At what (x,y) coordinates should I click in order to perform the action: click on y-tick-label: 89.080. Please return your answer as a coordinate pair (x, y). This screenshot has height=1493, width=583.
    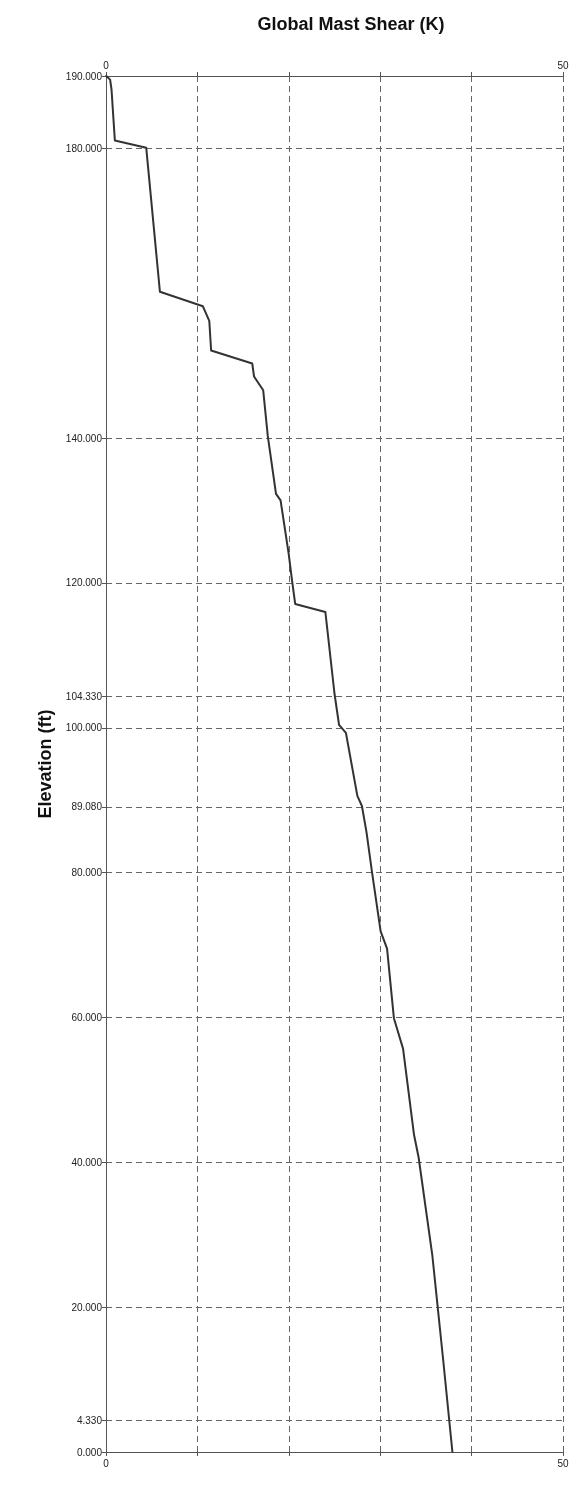
    Looking at the image, I should click on (87, 807).